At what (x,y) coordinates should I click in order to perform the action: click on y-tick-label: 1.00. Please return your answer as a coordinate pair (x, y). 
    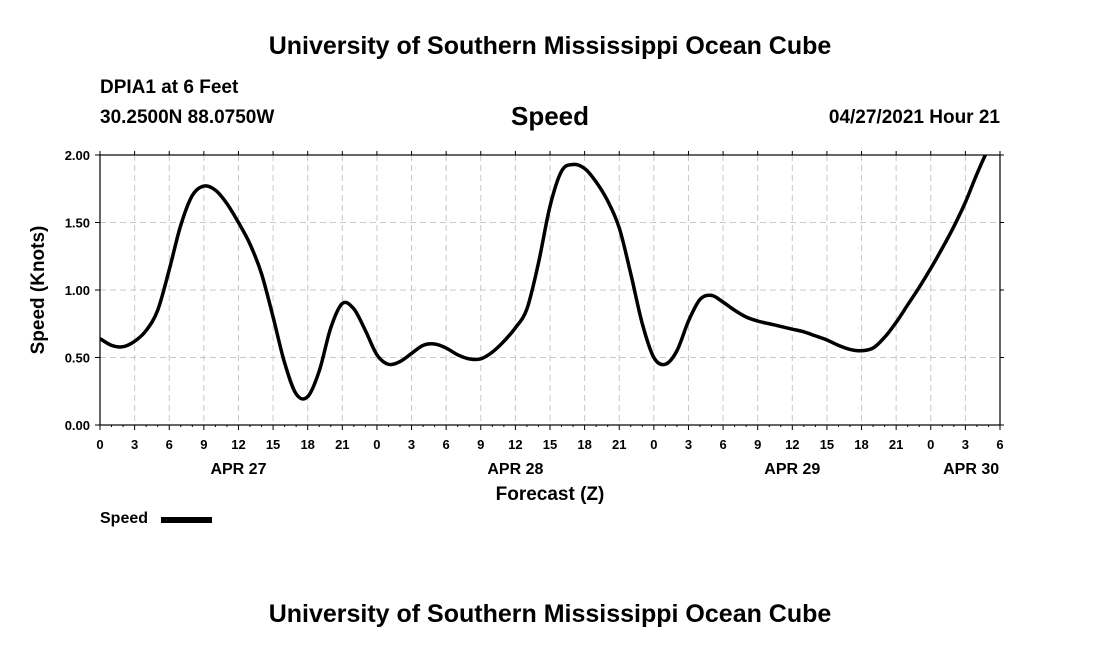
    Looking at the image, I should click on (77, 290).